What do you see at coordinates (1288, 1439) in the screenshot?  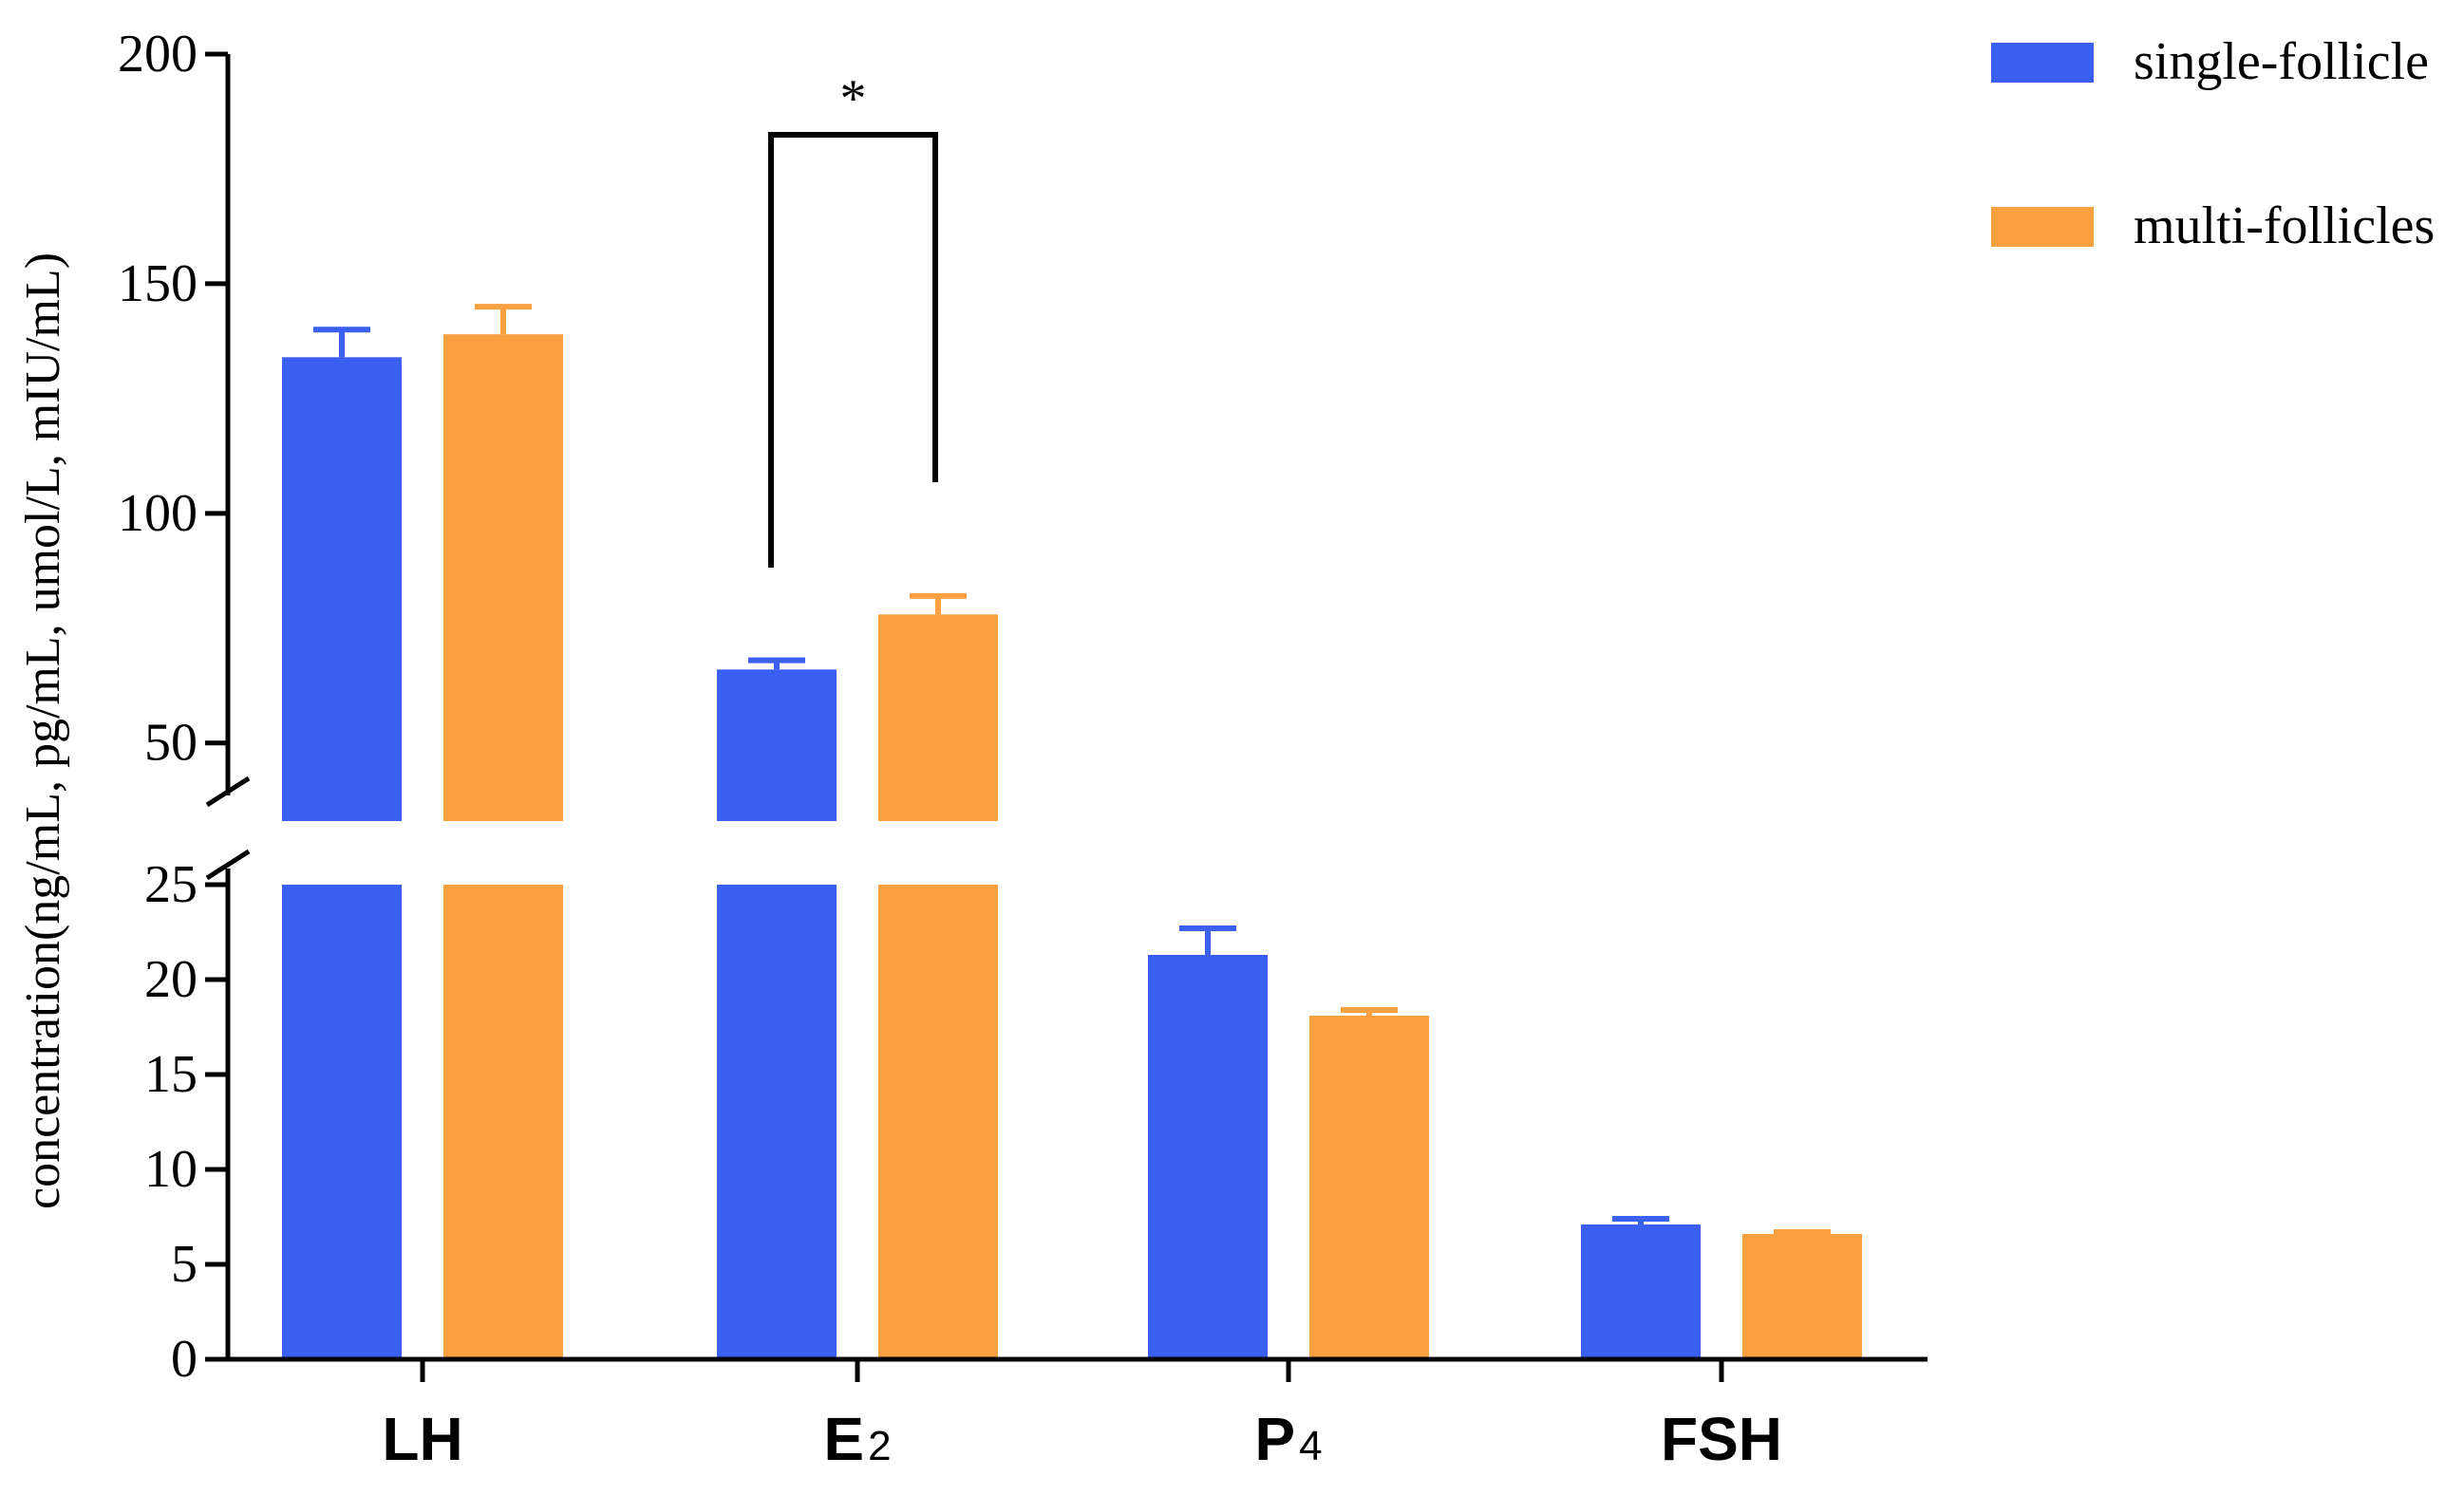 I see `category-label: P4` at bounding box center [1288, 1439].